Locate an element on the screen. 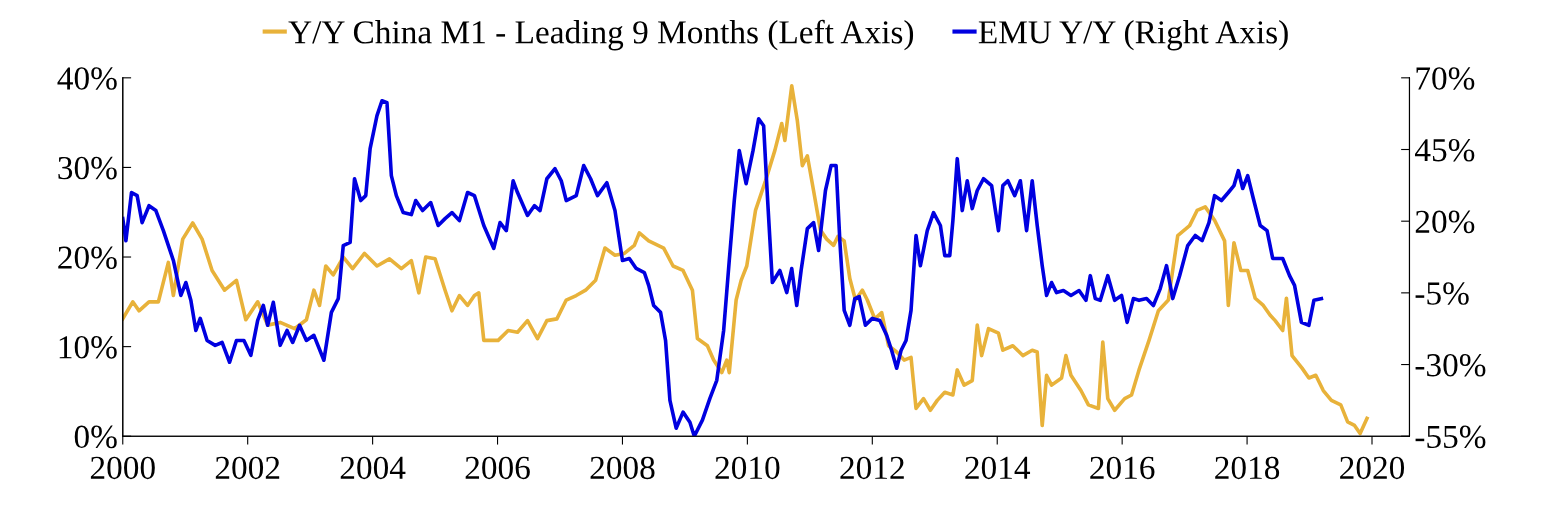  x-tick-label: 2018 is located at coordinates (1247, 468).